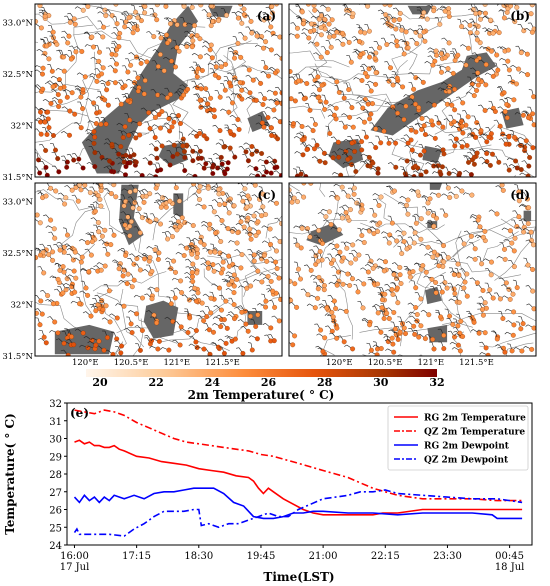 Image resolution: width=550 pixels, height=586 pixels. I want to click on station-markers, so click(412, 90).